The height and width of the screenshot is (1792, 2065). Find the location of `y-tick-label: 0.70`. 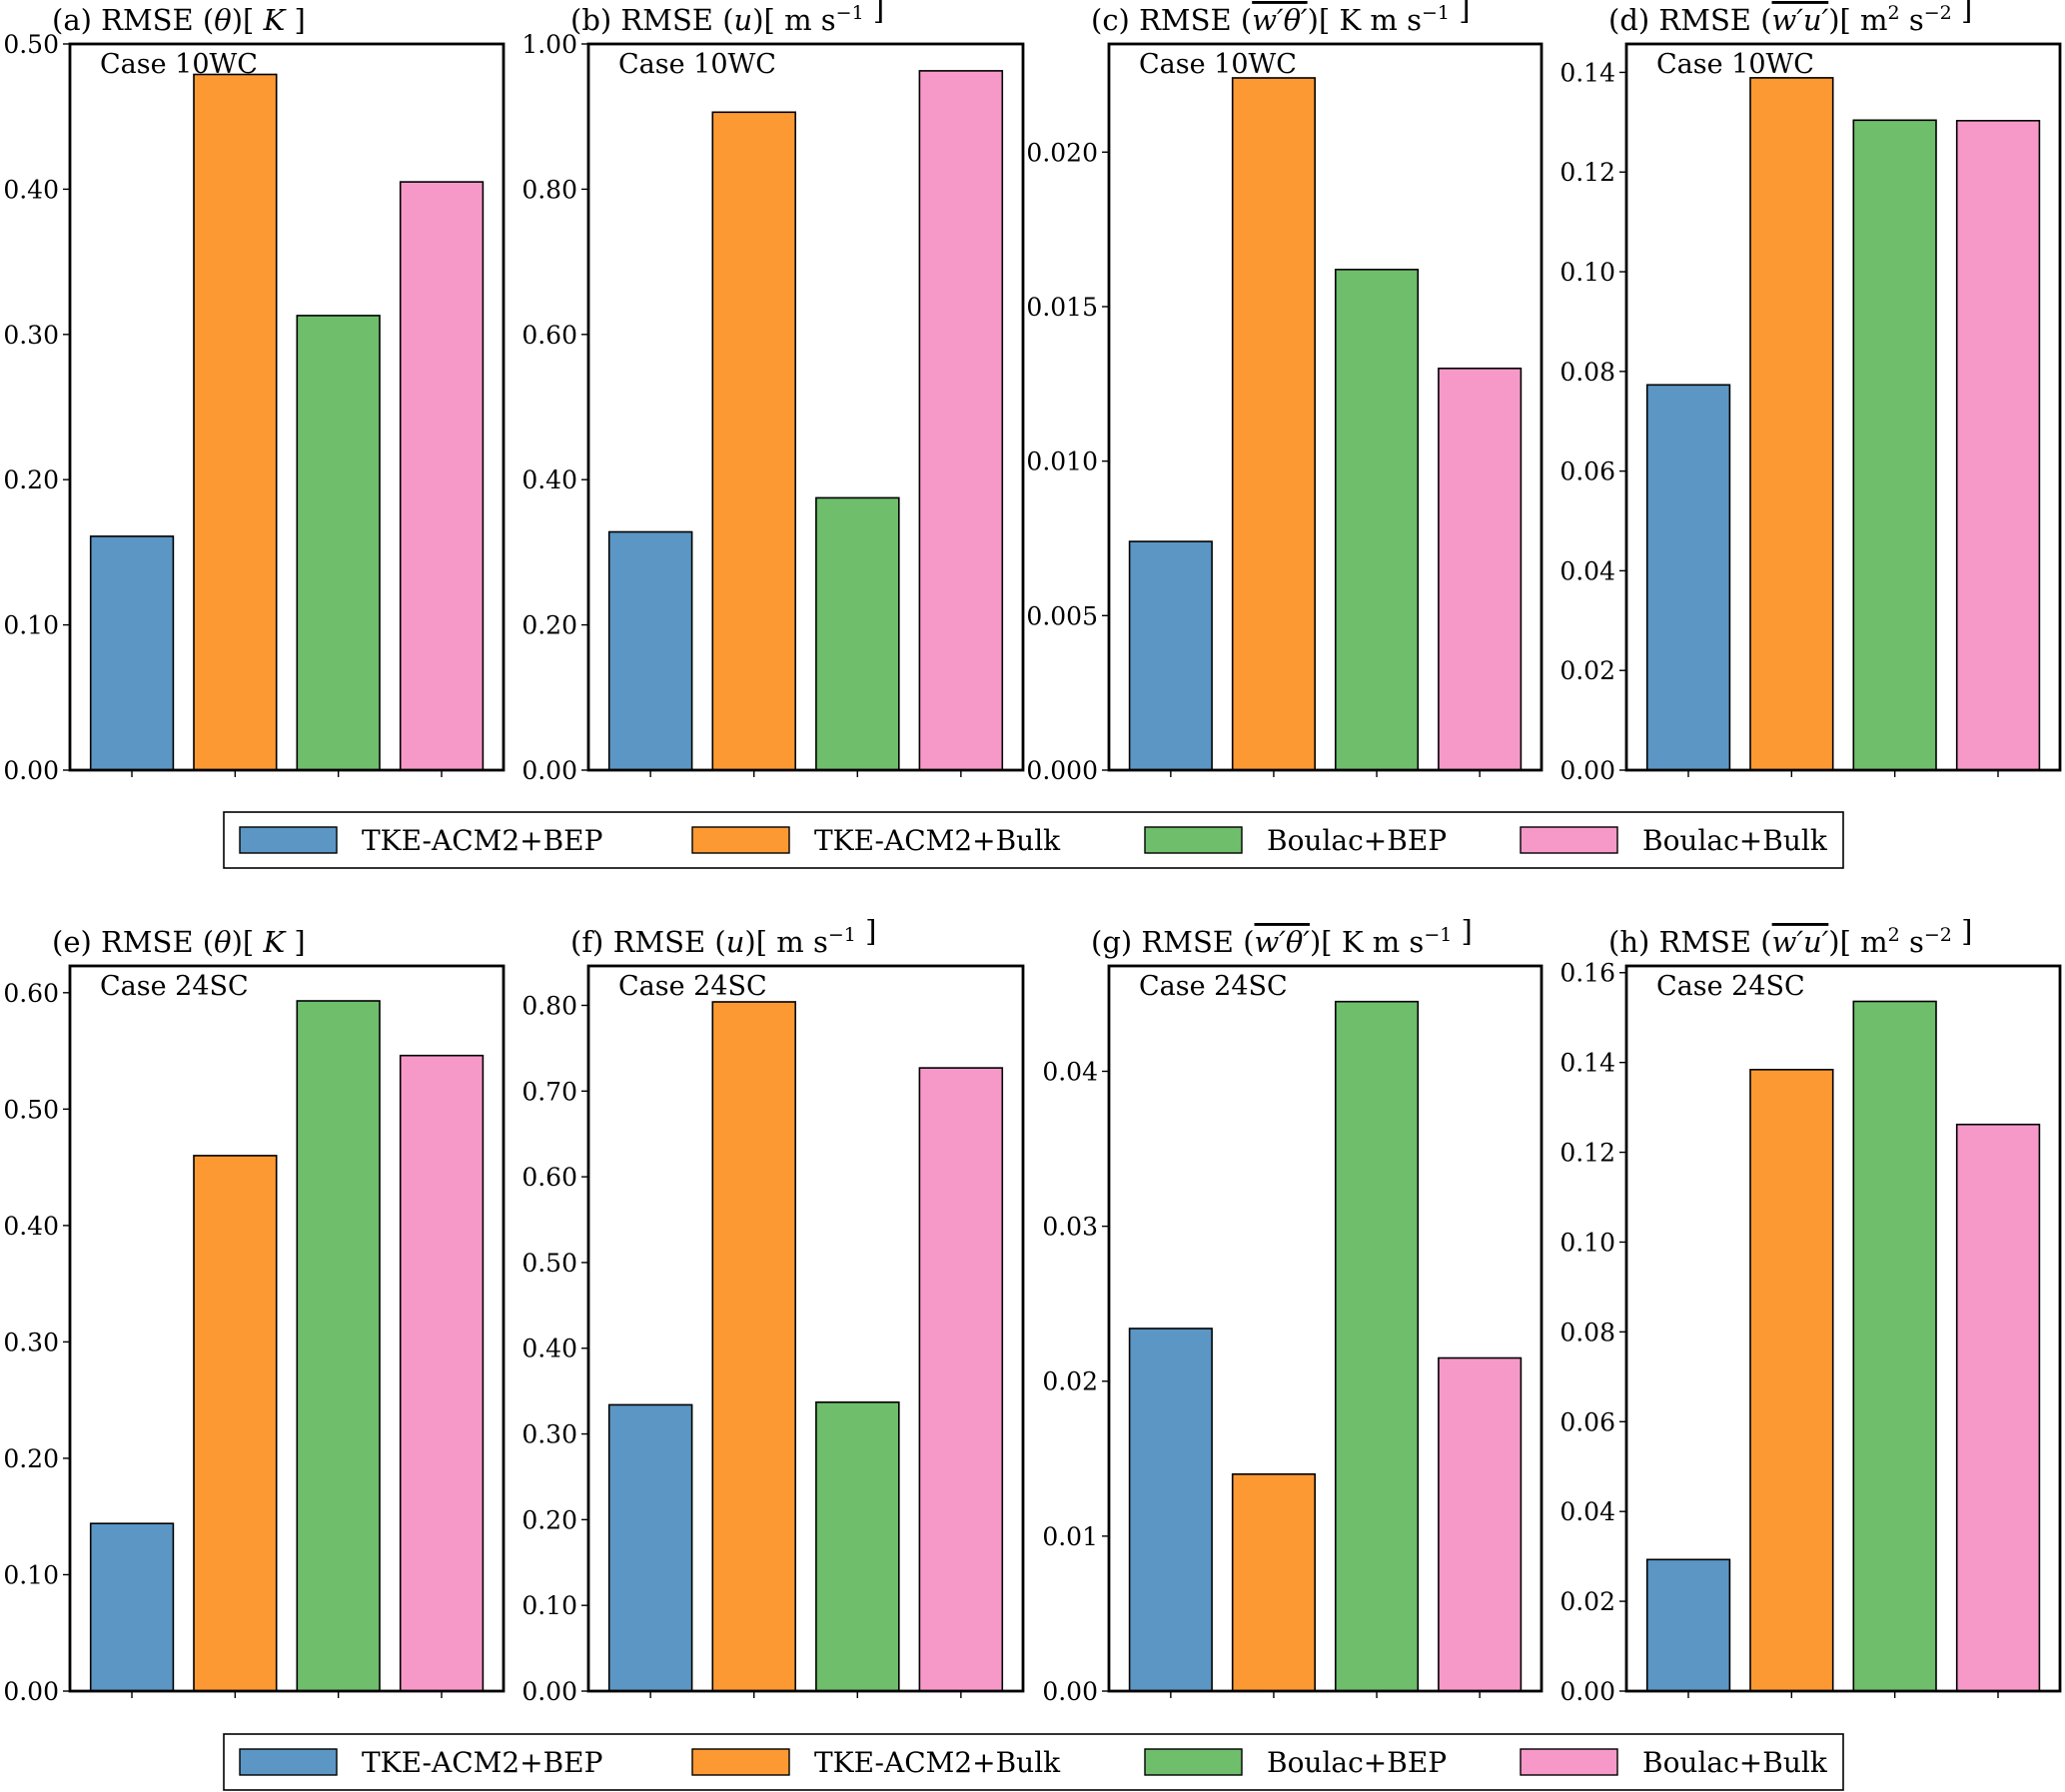

y-tick-label: 0.70 is located at coordinates (549, 1091).